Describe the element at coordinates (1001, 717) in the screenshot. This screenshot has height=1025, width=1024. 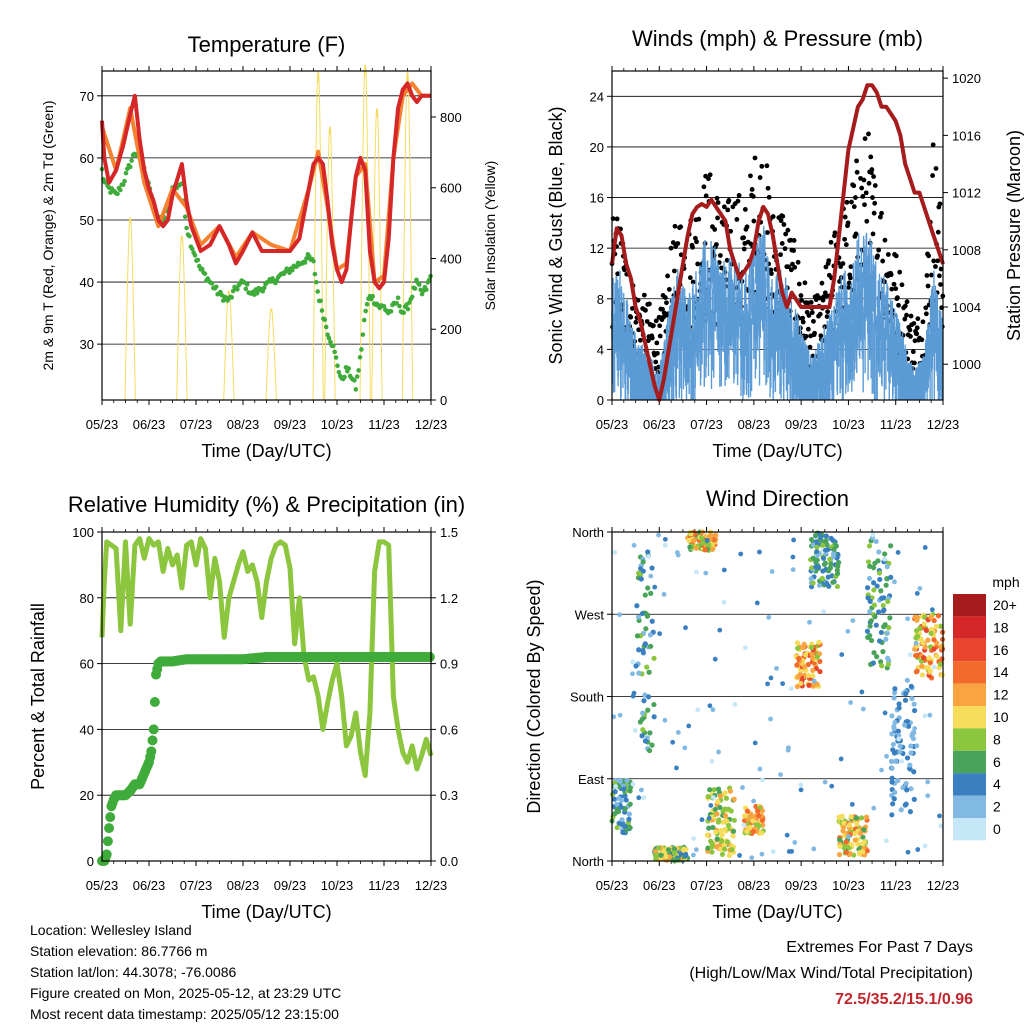
I see `colorbar-label: 10` at that location.